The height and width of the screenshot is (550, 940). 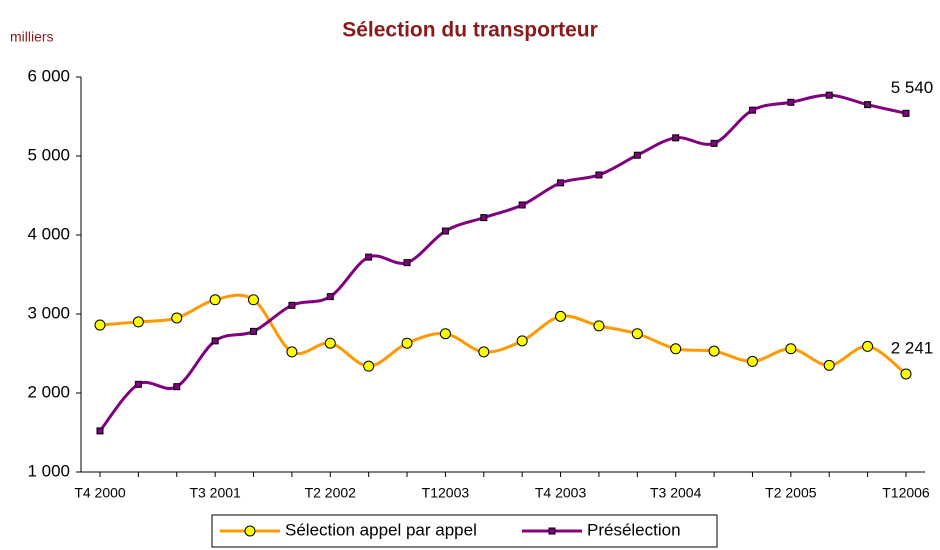 I want to click on legend-box, so click(x=464, y=531).